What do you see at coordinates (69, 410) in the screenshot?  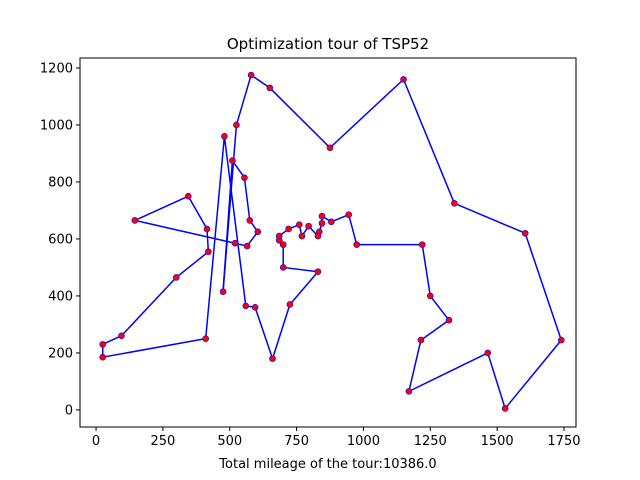 I see `y-tick-label: 0` at bounding box center [69, 410].